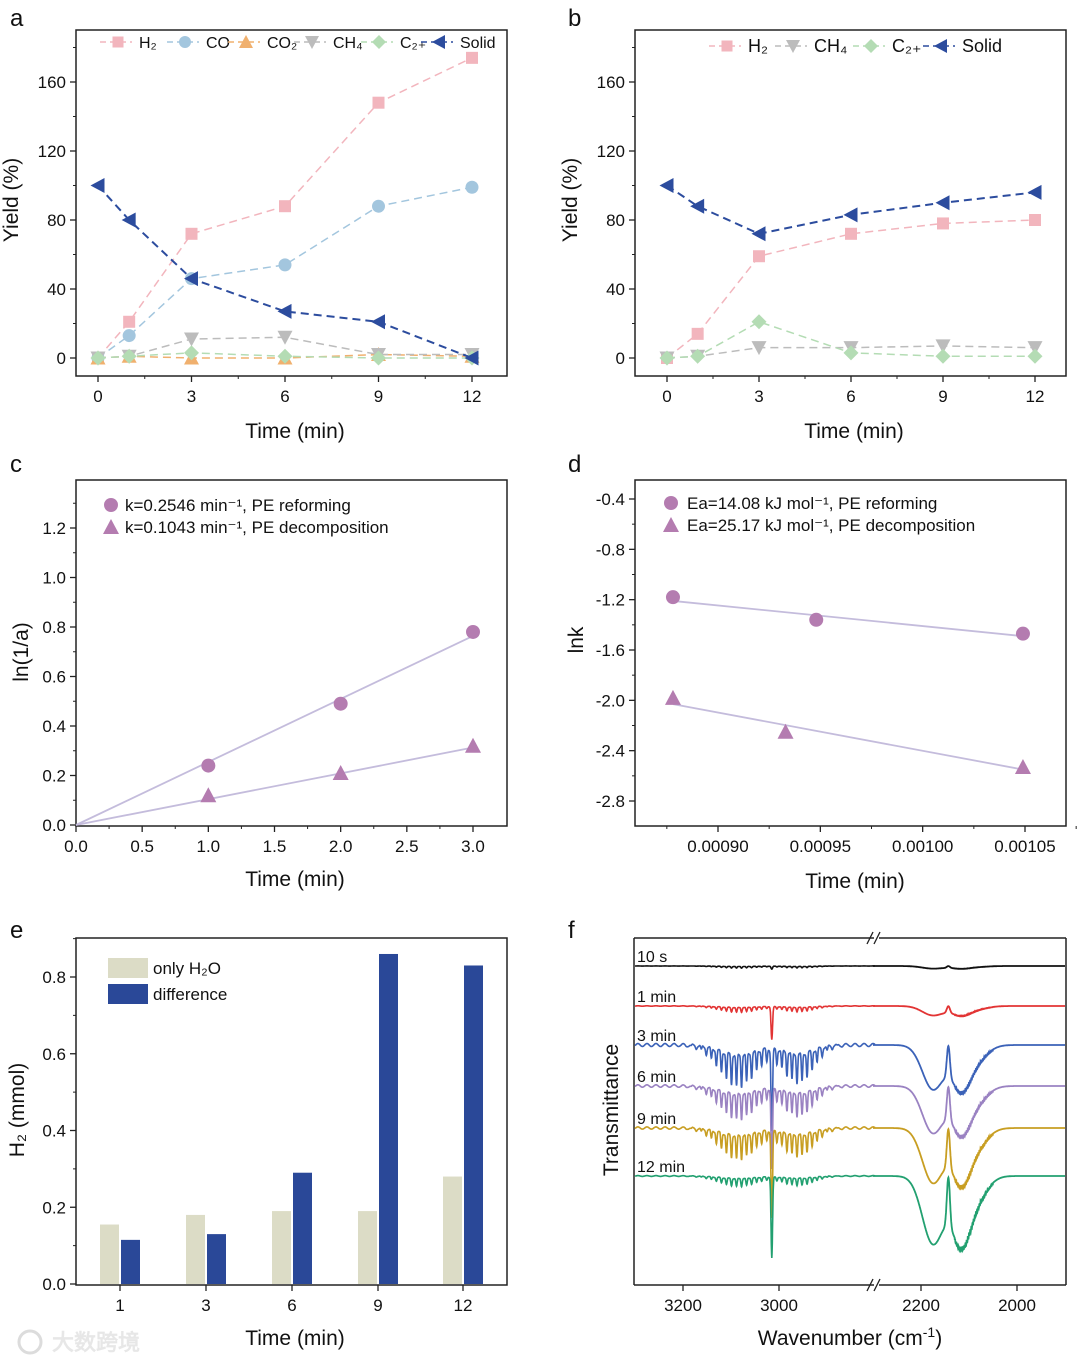 Image resolution: width=1080 pixels, height=1362 pixels. What do you see at coordinates (291, 1305) in the screenshot?
I see `x-tick-label: 6` at bounding box center [291, 1305].